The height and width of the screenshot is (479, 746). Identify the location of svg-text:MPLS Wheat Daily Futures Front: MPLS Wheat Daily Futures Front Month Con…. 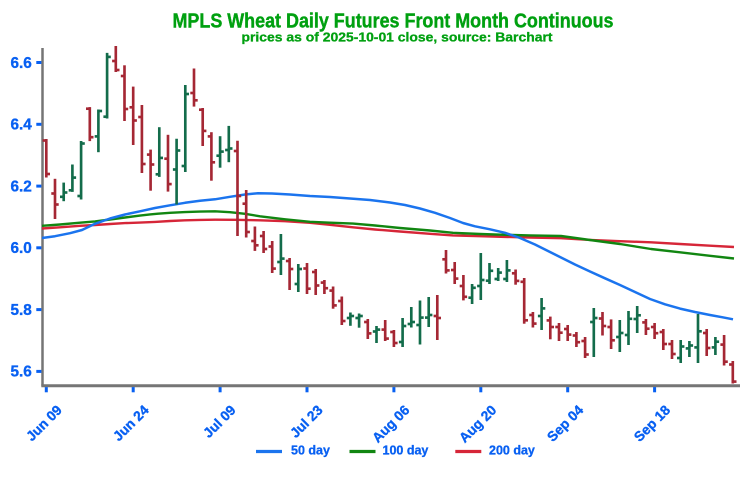
(393, 22).